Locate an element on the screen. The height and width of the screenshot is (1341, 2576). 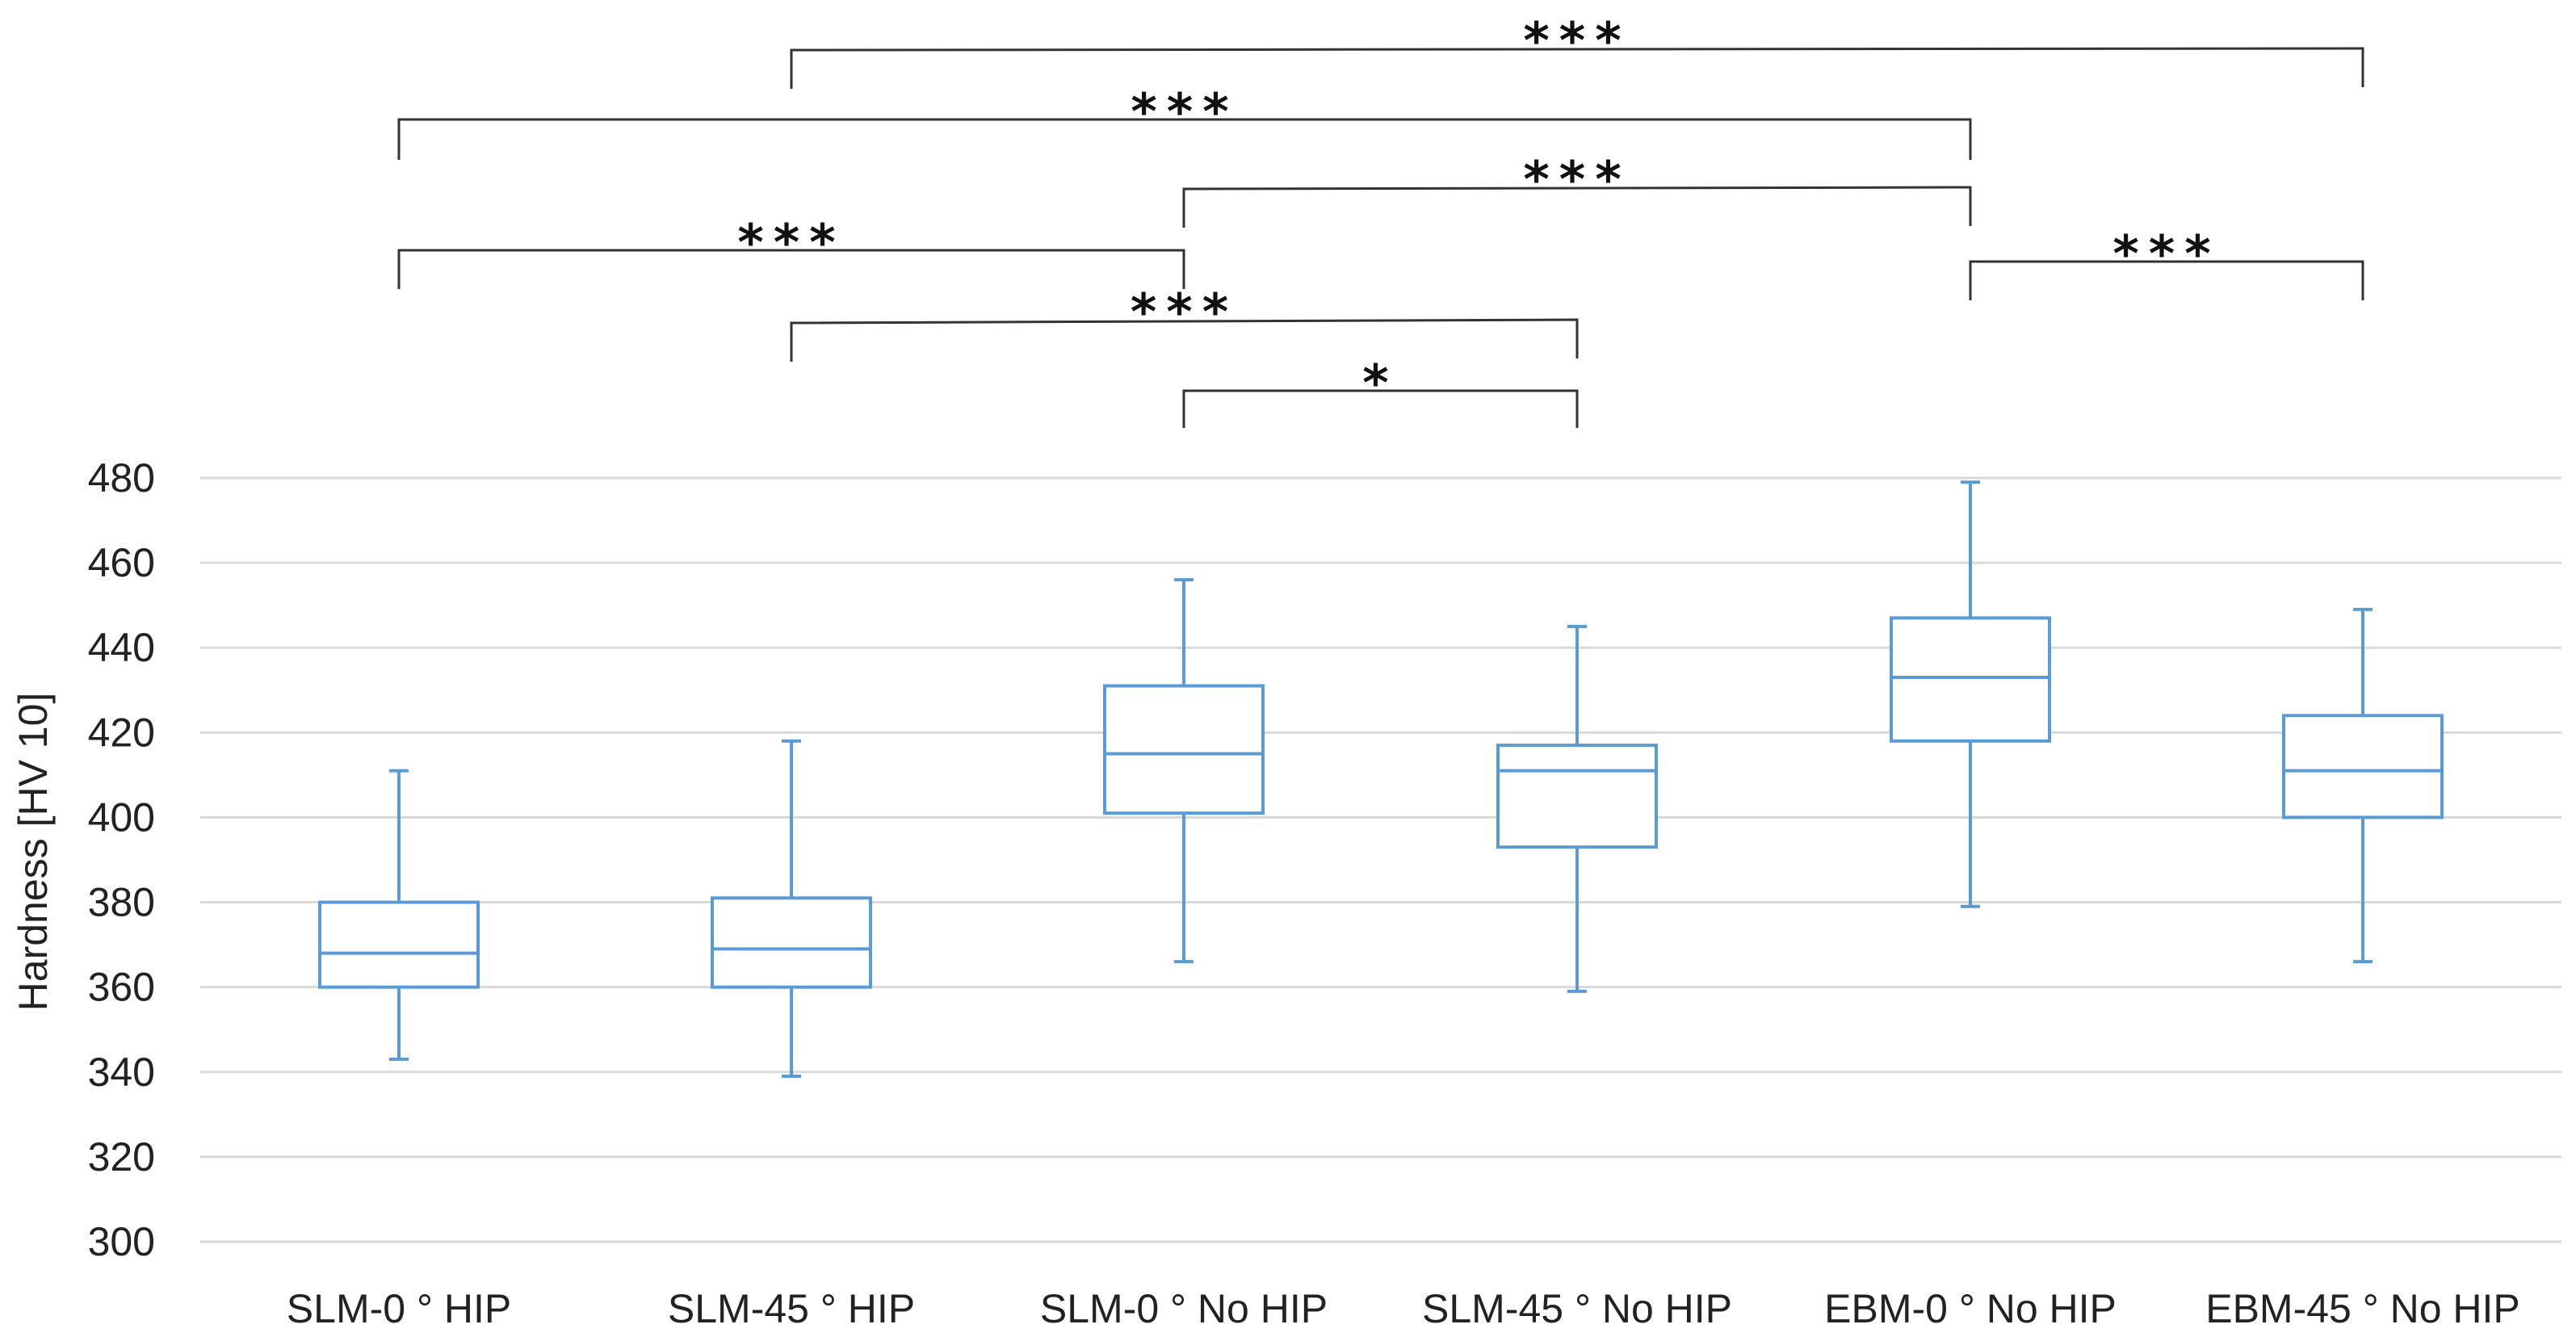
significance-label: * is located at coordinates (1380, 383).